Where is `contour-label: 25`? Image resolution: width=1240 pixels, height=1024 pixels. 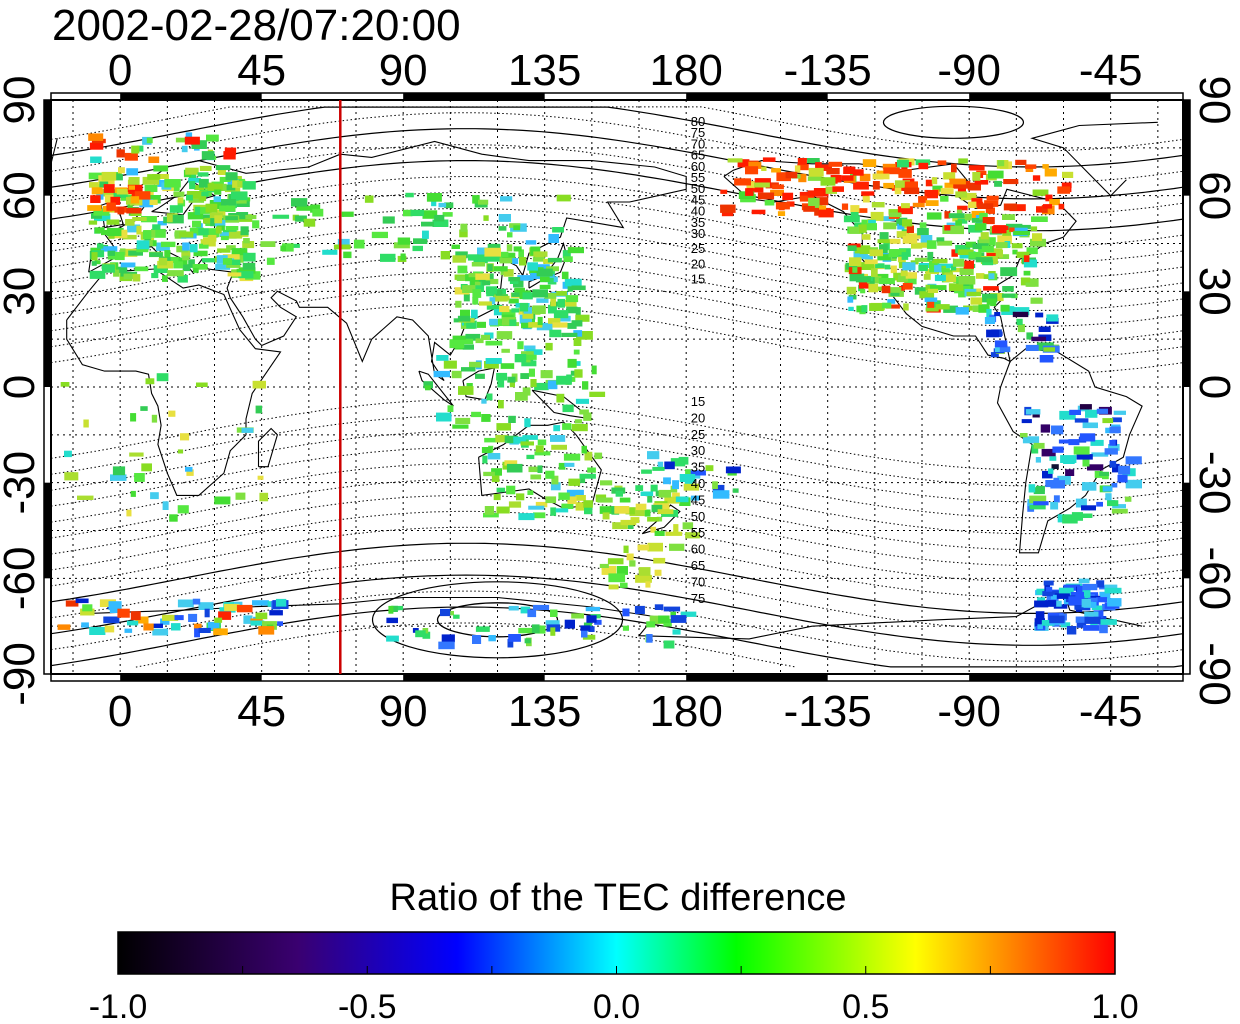 contour-label: 25 is located at coordinates (698, 434).